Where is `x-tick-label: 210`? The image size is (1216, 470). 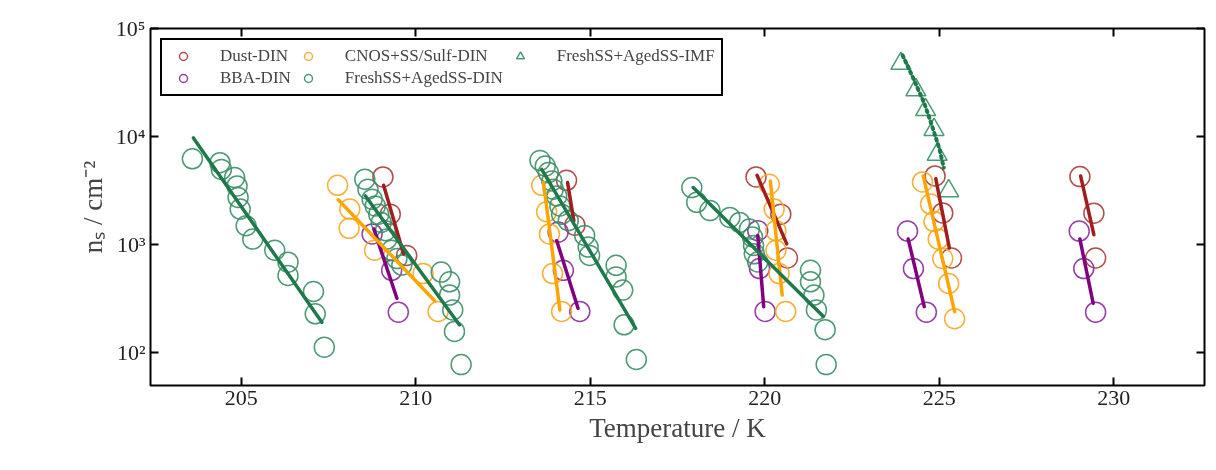
x-tick-label: 210 is located at coordinates (416, 397).